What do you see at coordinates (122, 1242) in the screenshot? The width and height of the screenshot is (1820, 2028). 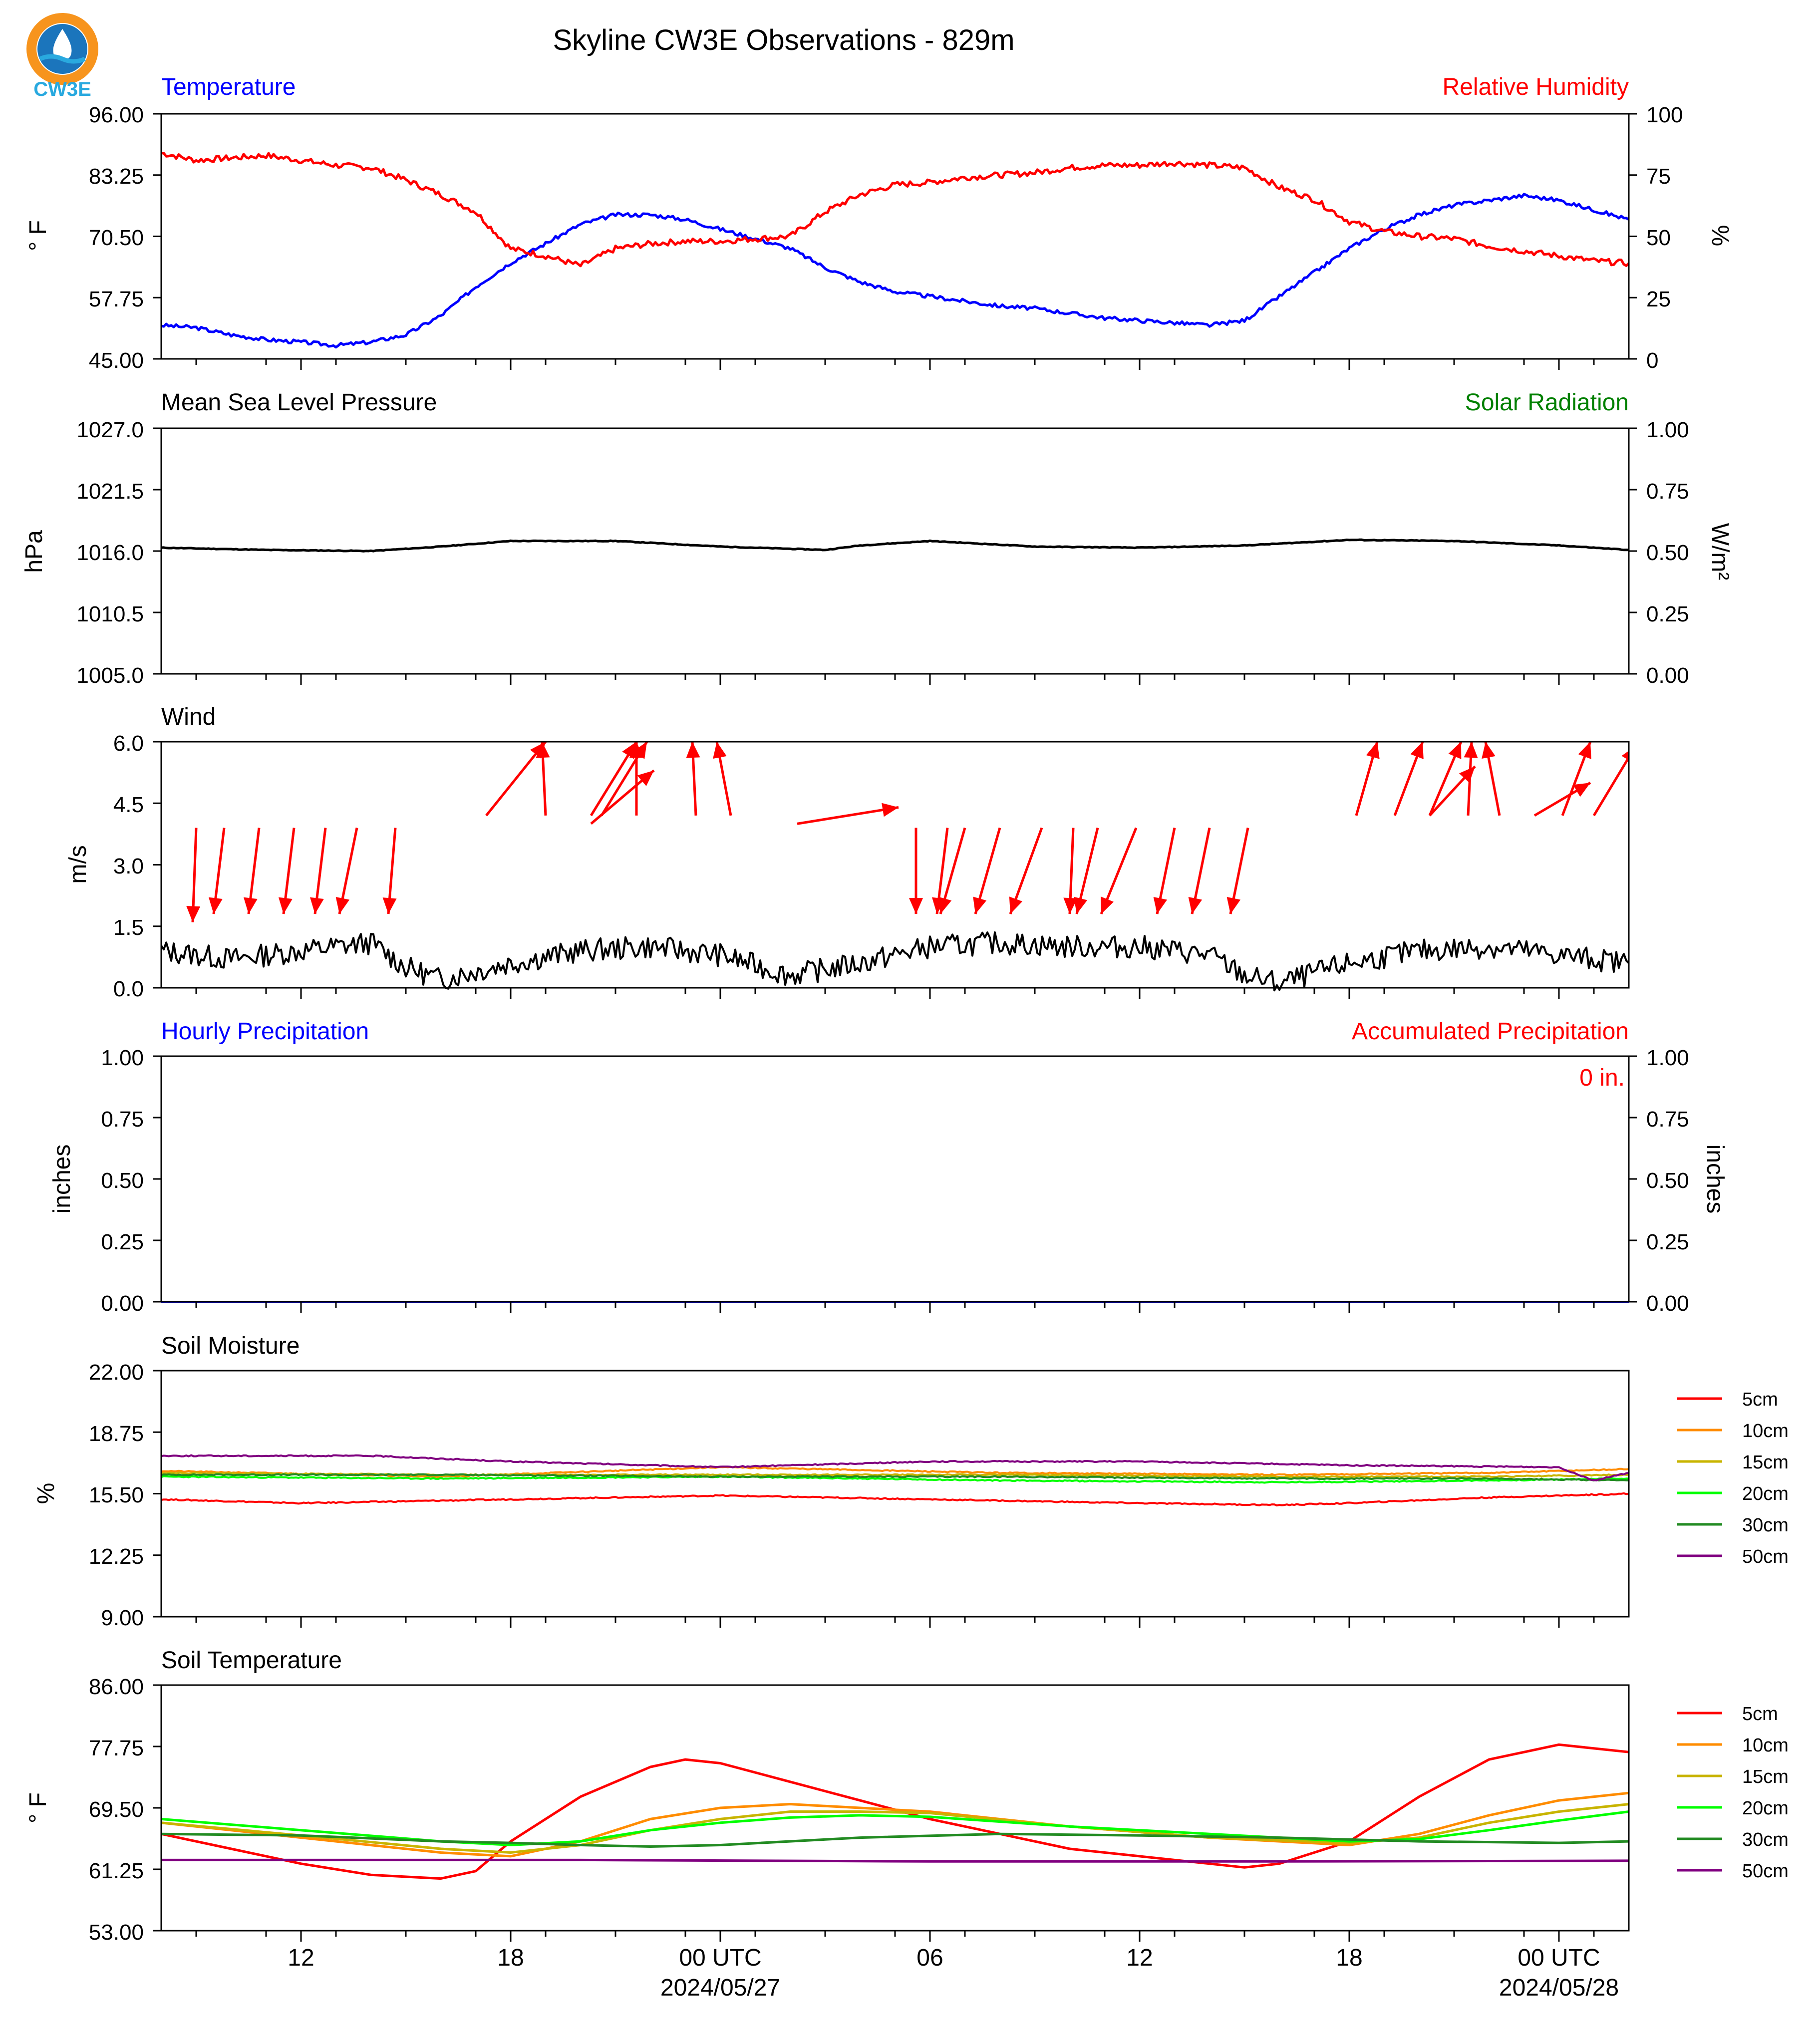 I see `tick-label: 0.25` at bounding box center [122, 1242].